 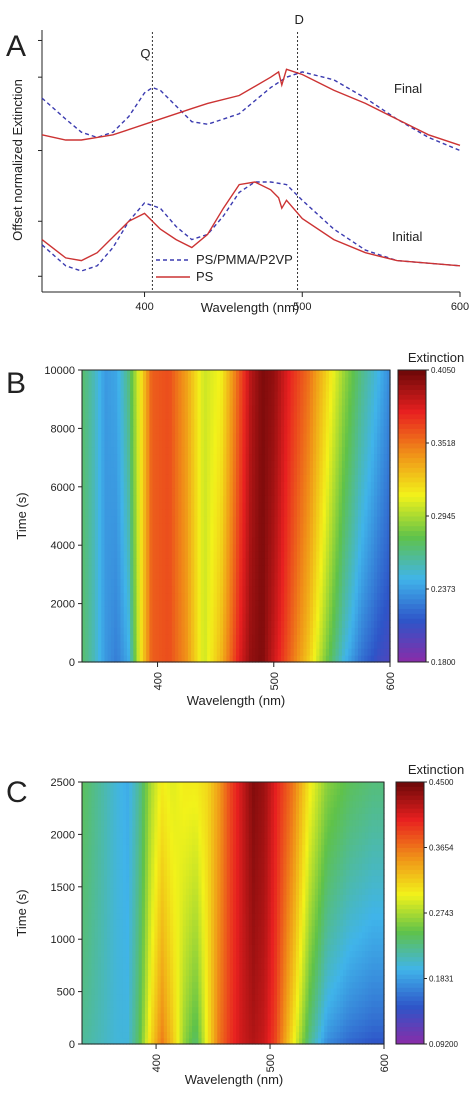 What do you see at coordinates (244, 259) in the screenshot?
I see `legend-label-1: PS/PMMA/P2VP` at bounding box center [244, 259].